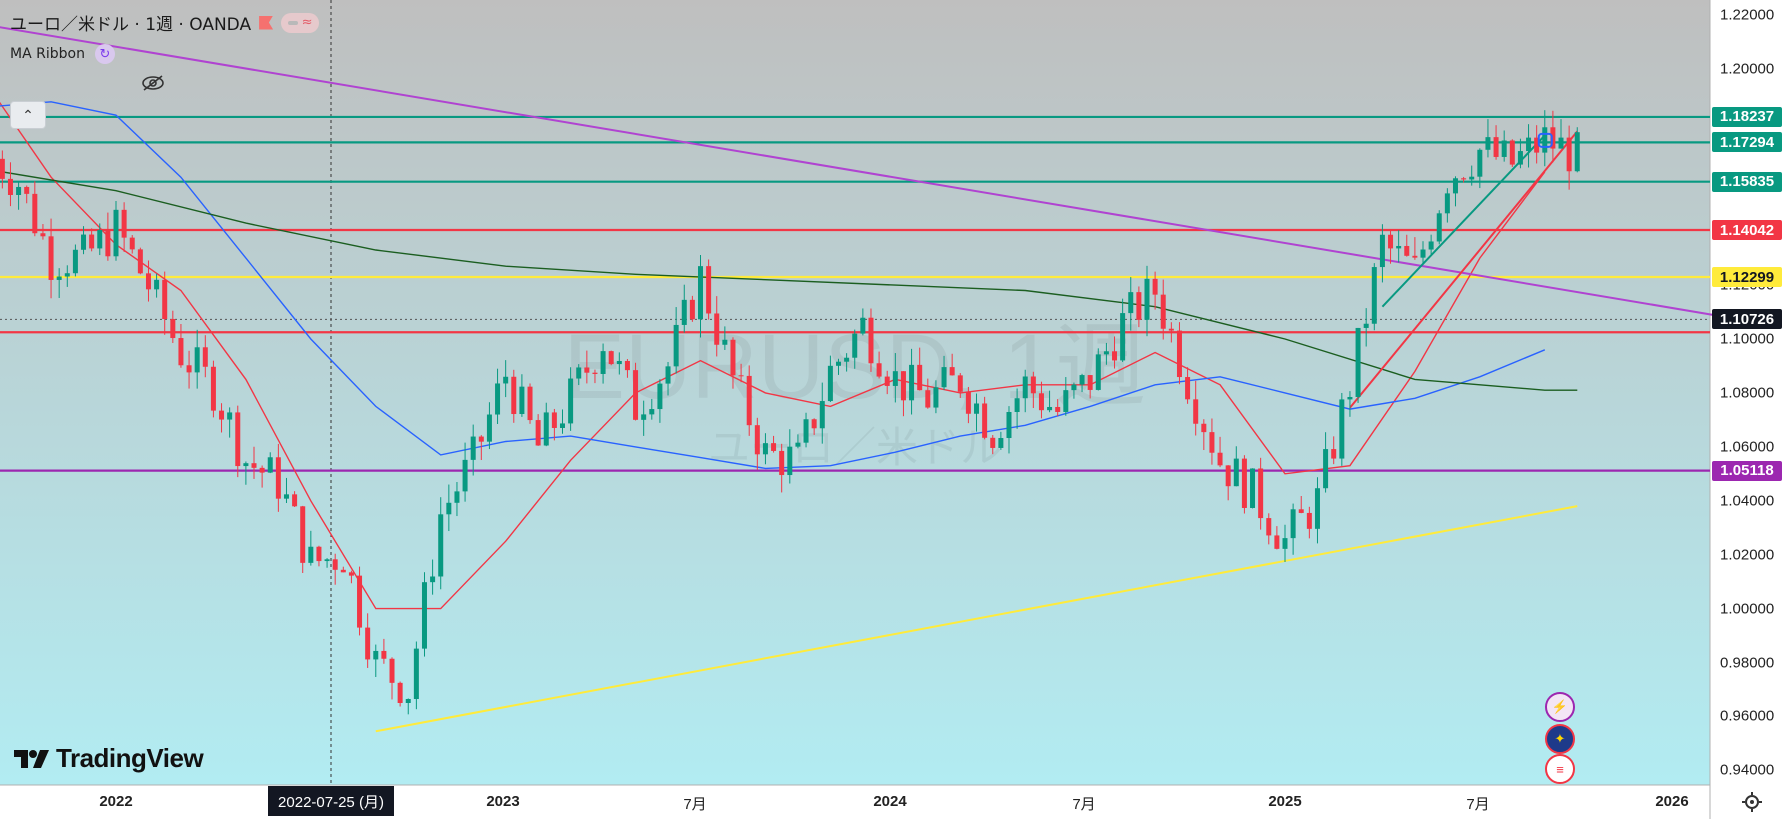  Describe the element at coordinates (153, 83) in the screenshot. I see `eye-hidden-icon` at that location.